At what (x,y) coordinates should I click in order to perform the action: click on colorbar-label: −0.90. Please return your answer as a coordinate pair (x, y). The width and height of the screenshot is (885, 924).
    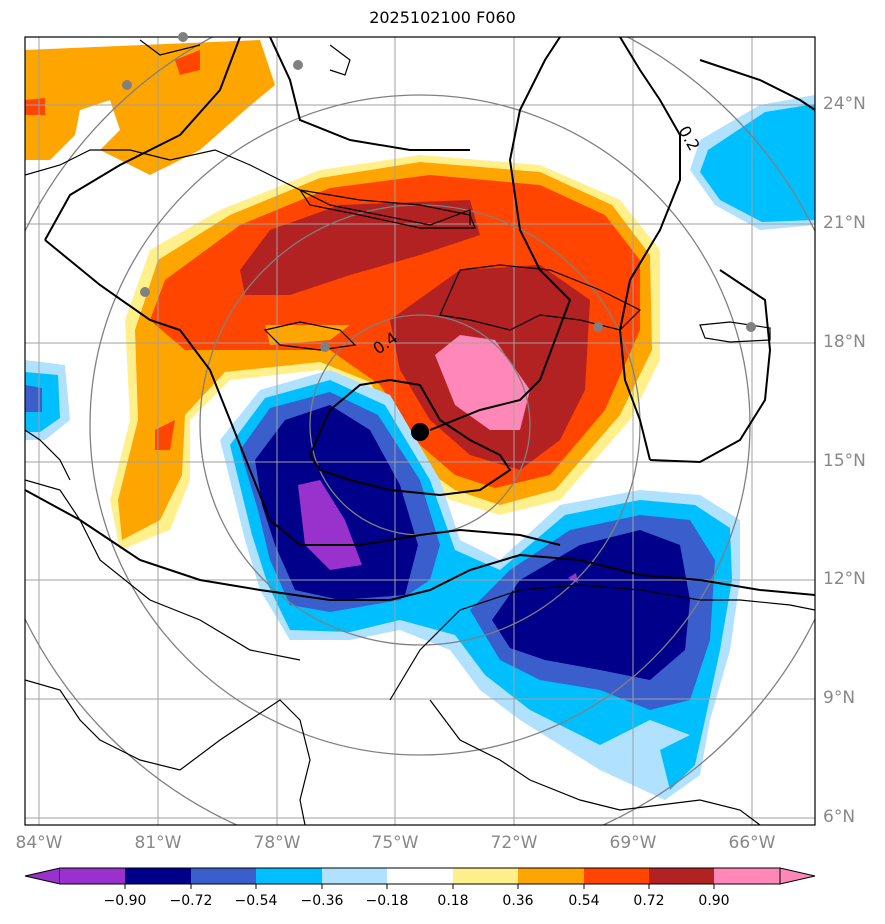
    Looking at the image, I should click on (125, 901).